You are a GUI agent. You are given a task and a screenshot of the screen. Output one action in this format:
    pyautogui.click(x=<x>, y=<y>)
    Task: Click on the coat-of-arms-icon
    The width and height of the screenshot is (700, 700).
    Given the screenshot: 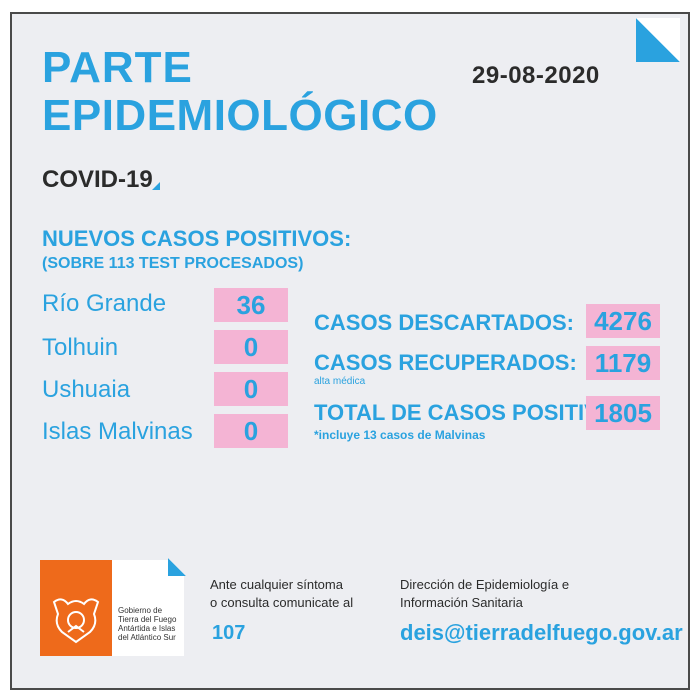 What is the action you would take?
    pyautogui.click(x=76, y=621)
    